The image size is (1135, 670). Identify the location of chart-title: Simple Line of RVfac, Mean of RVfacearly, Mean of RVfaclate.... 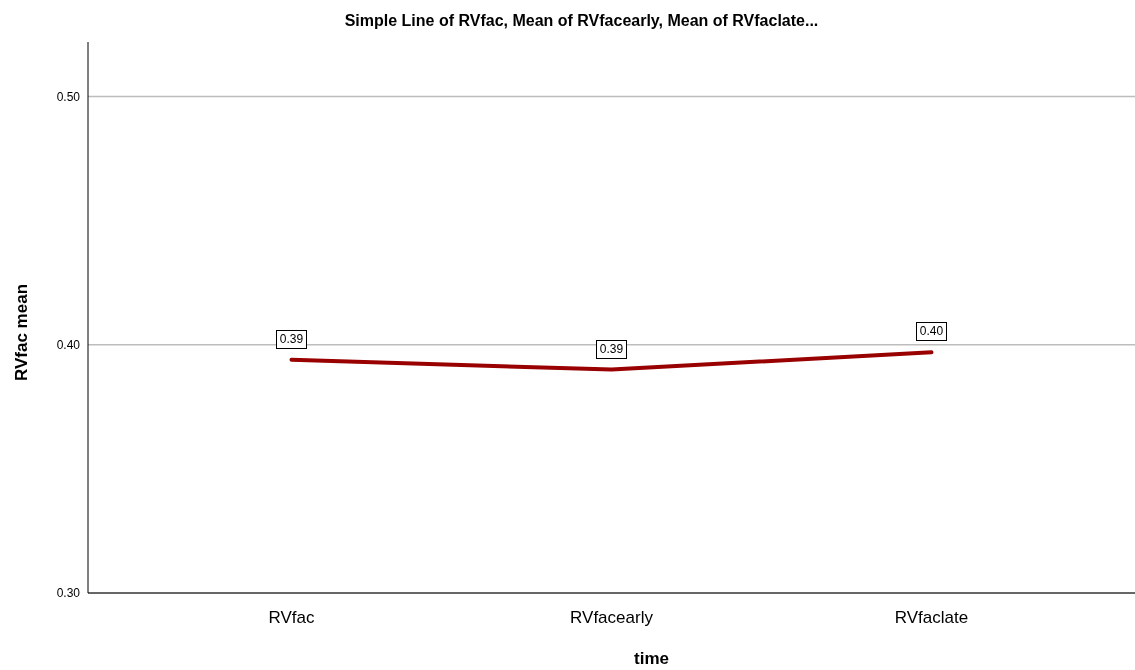
(581, 20).